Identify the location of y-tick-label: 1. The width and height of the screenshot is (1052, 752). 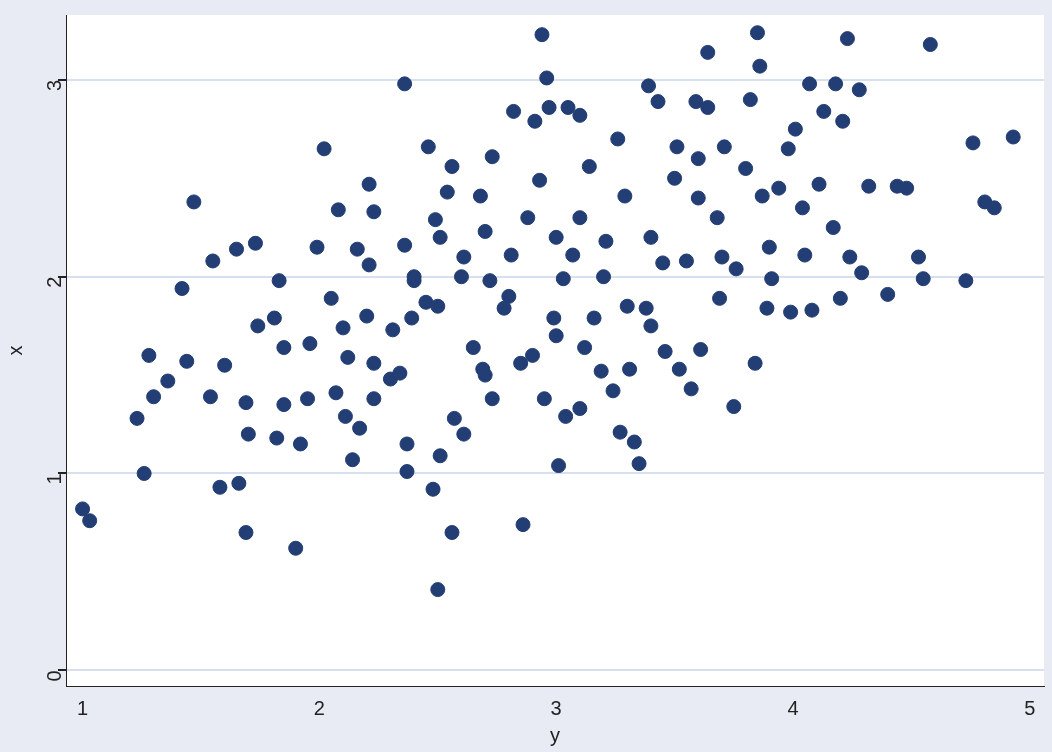
(53, 479).